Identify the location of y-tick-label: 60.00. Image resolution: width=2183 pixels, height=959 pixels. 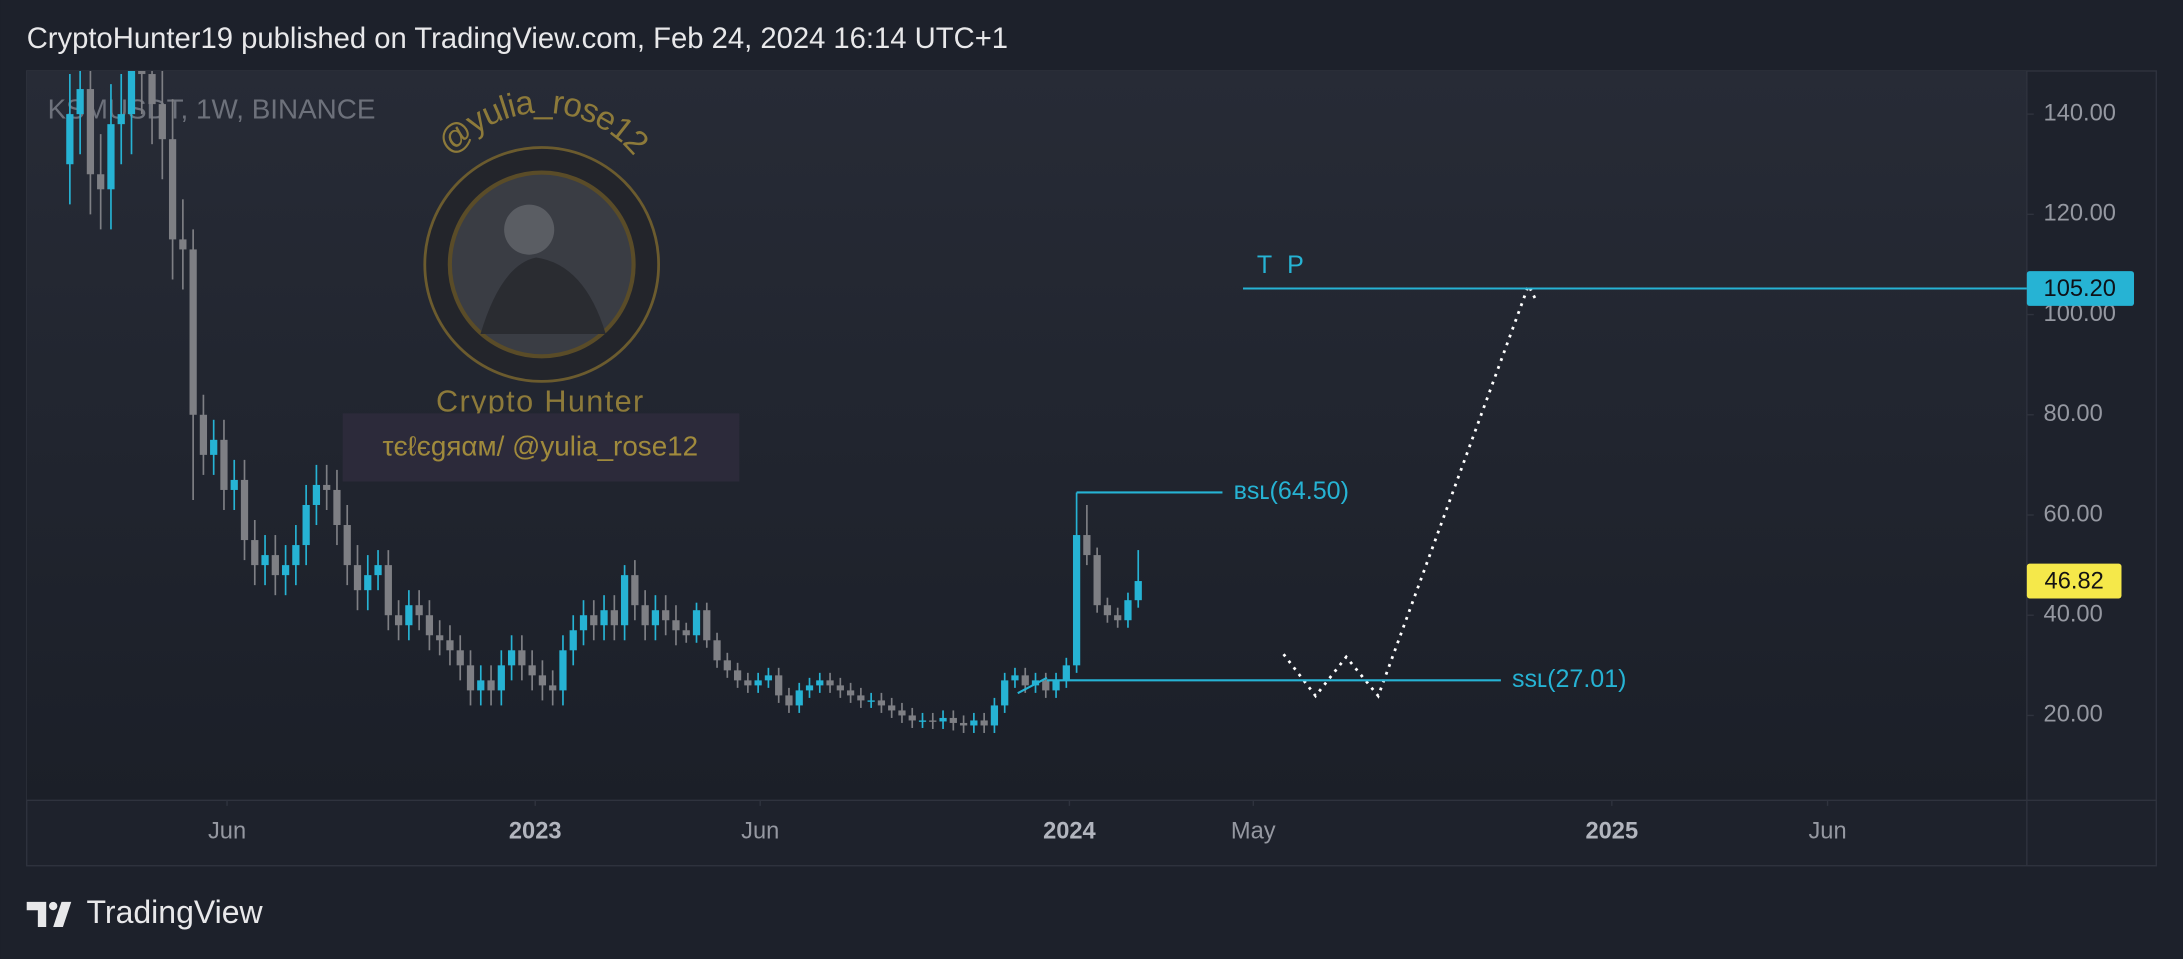
(2073, 514).